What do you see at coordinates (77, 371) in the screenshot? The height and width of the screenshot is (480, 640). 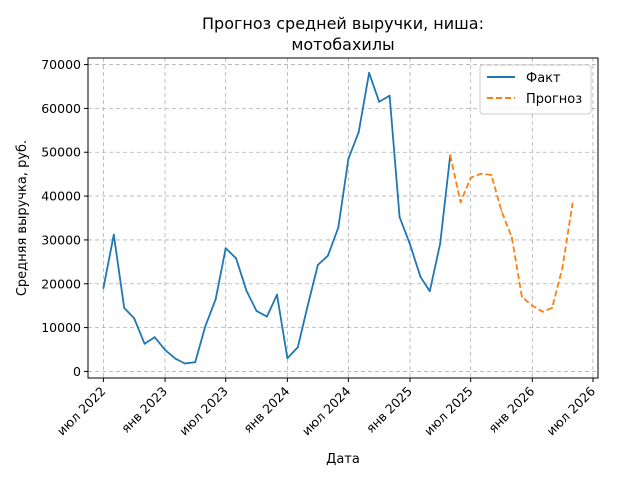 I see `y-tick-label: 0` at bounding box center [77, 371].